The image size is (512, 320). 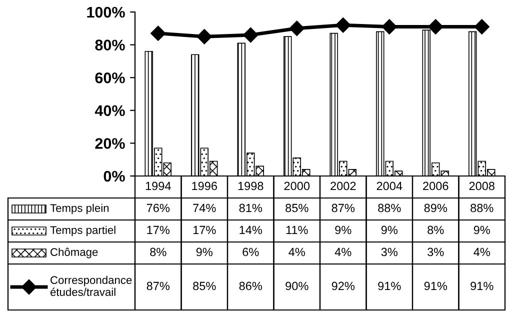 What do you see at coordinates (79, 209) in the screenshot?
I see `legend-label: Temps plein` at bounding box center [79, 209].